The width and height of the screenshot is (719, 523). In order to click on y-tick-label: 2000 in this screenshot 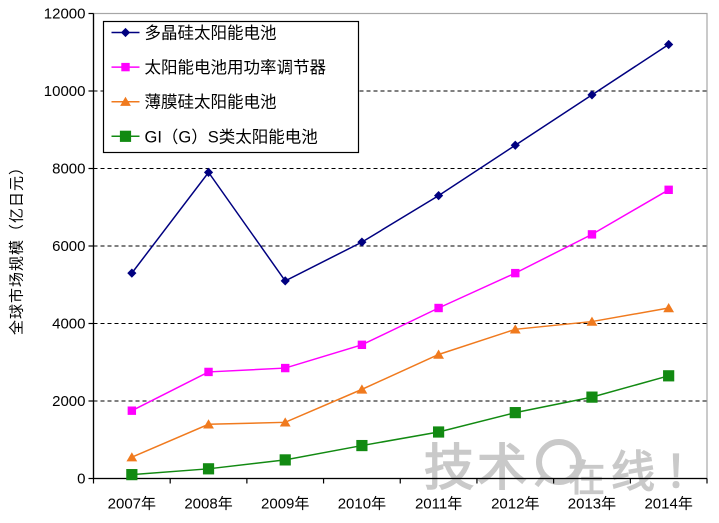, I will do `click(68, 401)`.